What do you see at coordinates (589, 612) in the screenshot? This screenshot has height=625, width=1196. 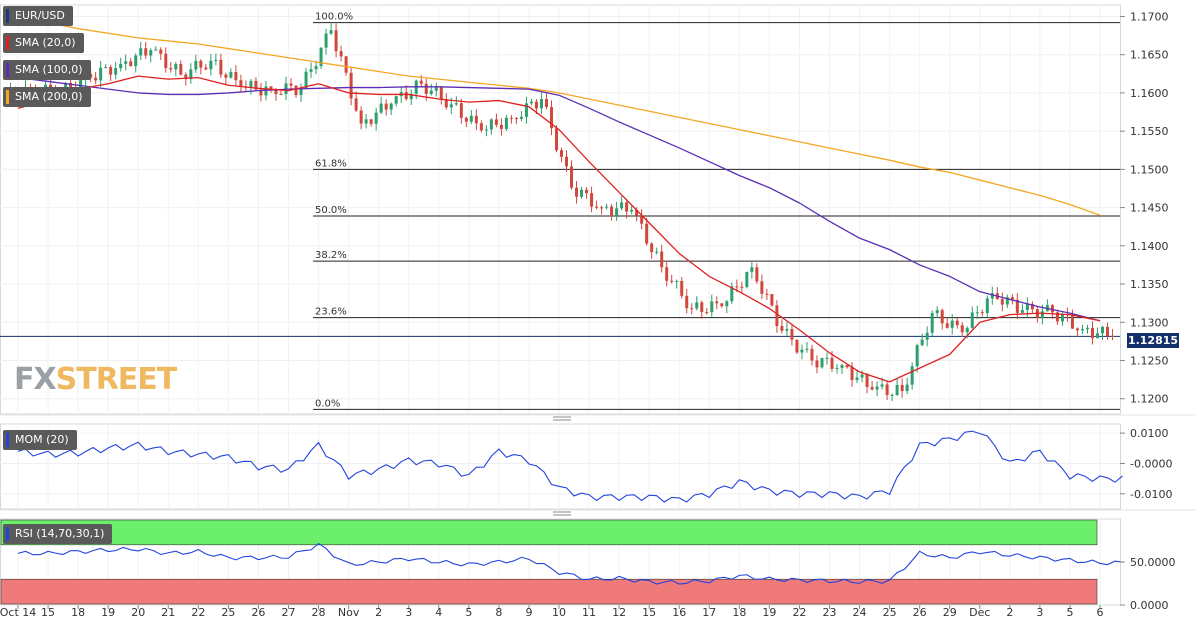 I see `x-tick-label: 11` at bounding box center [589, 612].